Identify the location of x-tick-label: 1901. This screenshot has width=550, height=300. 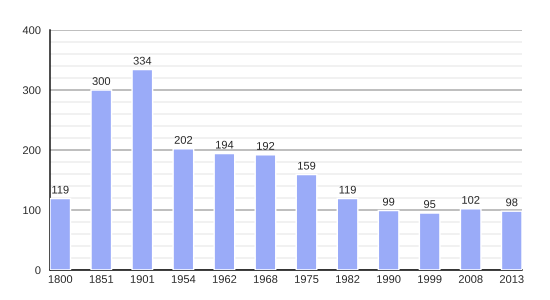
(142, 279).